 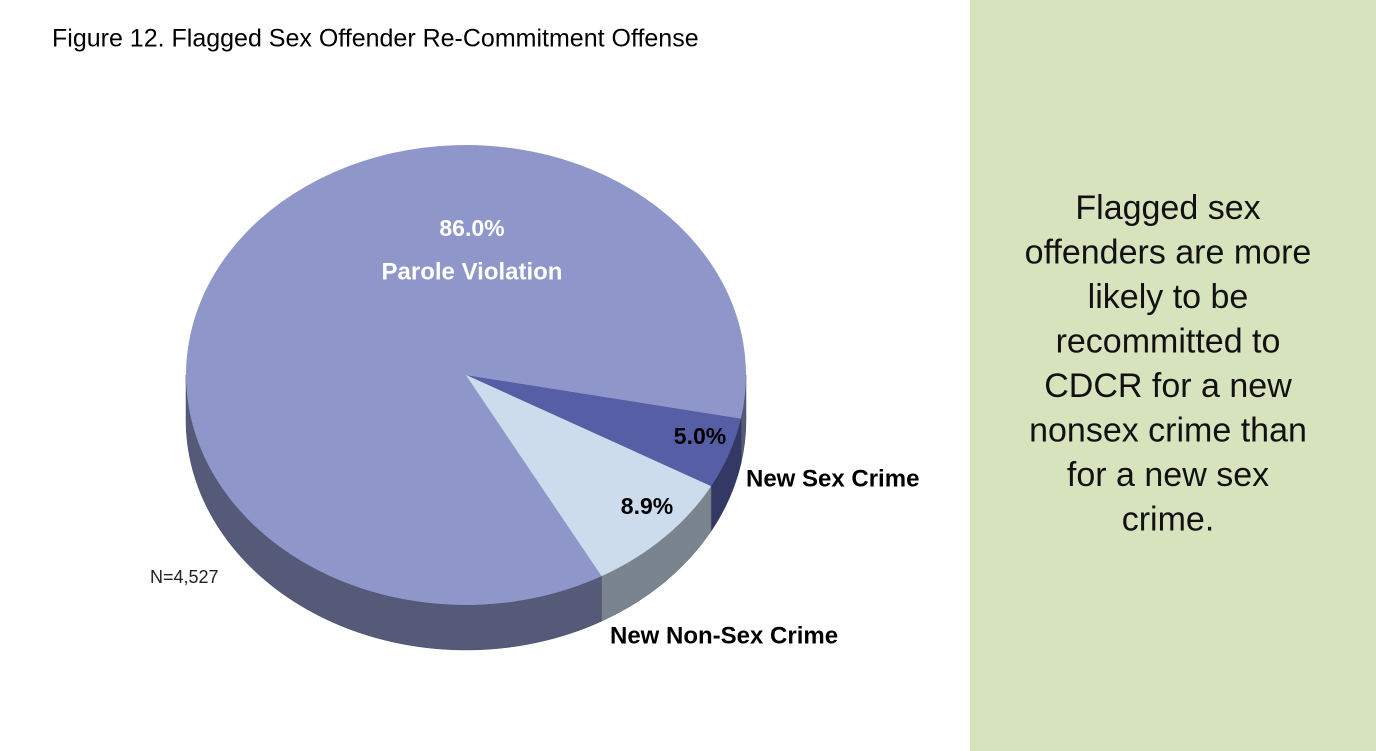 What do you see at coordinates (1168, 297) in the screenshot?
I see `panel-line: likely to be` at bounding box center [1168, 297].